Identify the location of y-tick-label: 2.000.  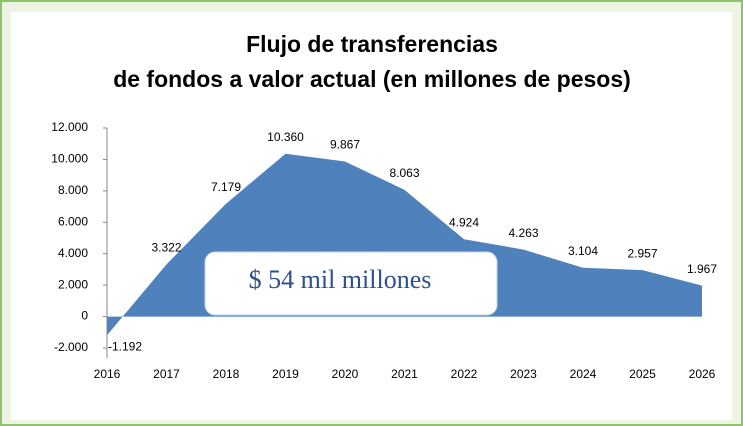
(73, 284).